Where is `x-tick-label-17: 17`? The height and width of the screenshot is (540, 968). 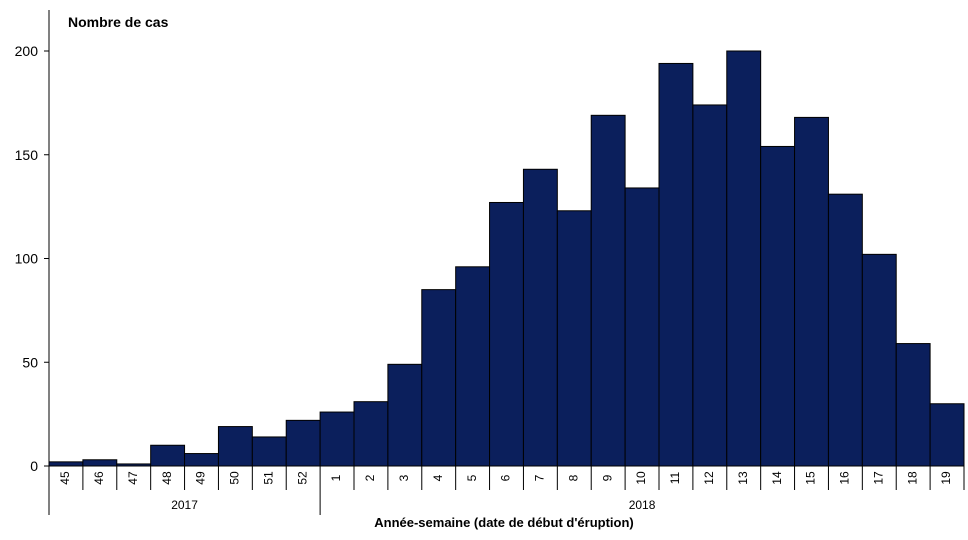 x-tick-label-17: 17 is located at coordinates (878, 478).